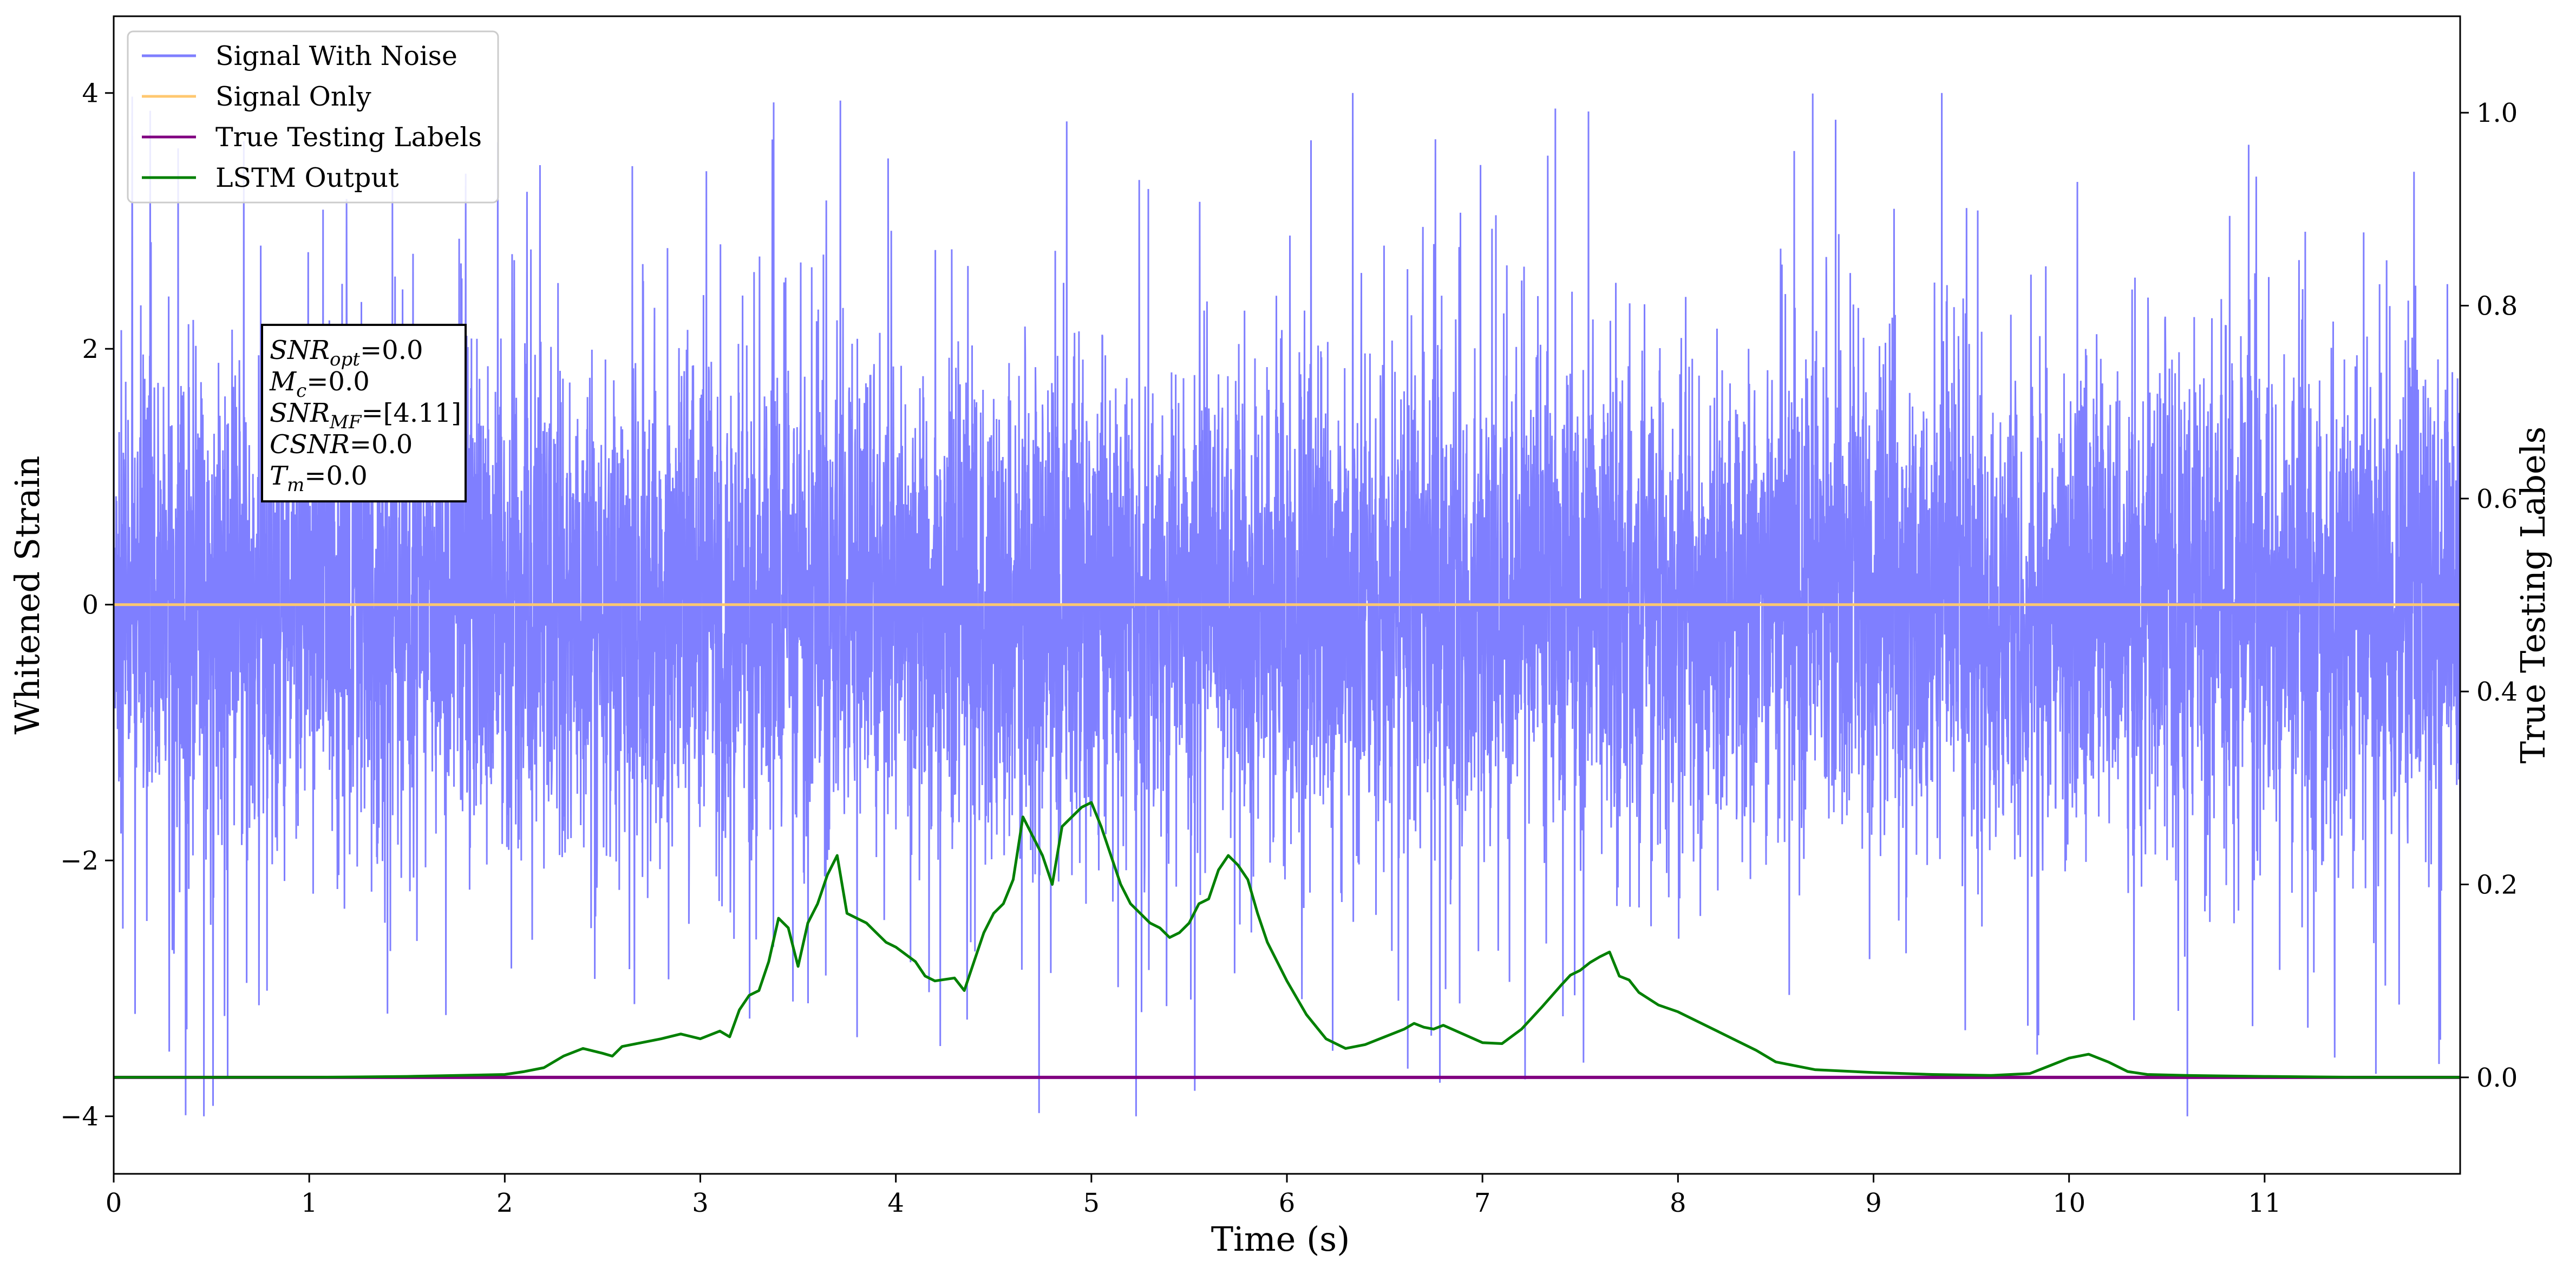  I want to click on y2-tick-label: 1.0, so click(2497, 113).